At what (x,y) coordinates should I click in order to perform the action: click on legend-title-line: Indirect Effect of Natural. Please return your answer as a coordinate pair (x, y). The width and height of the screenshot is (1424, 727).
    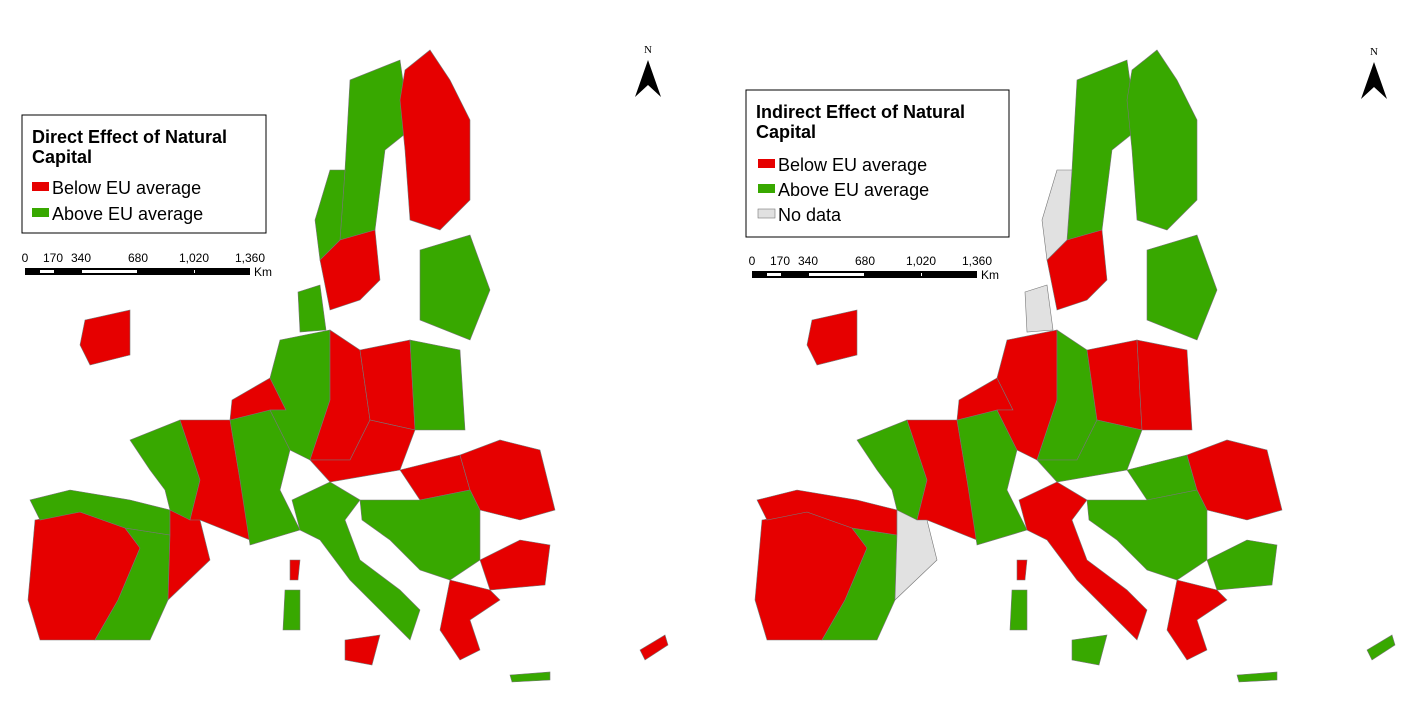
    Looking at the image, I should click on (860, 112).